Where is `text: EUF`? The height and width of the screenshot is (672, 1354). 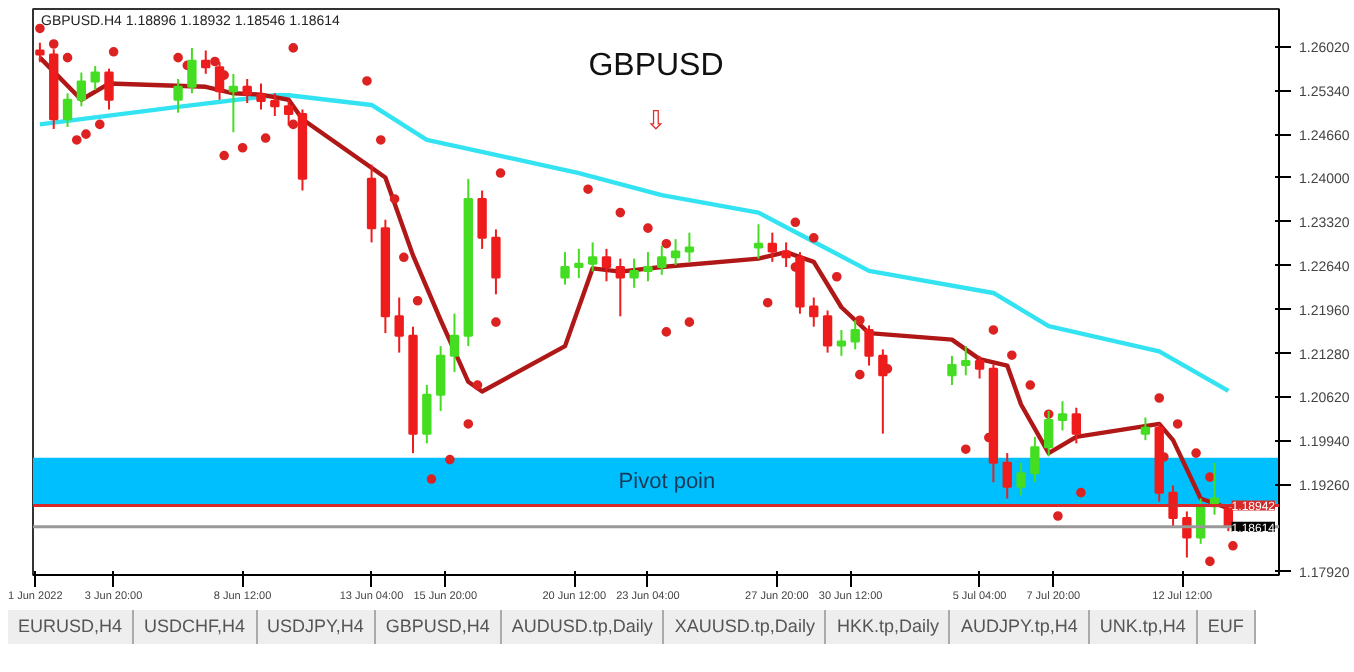 text: EUF is located at coordinates (1226, 627).